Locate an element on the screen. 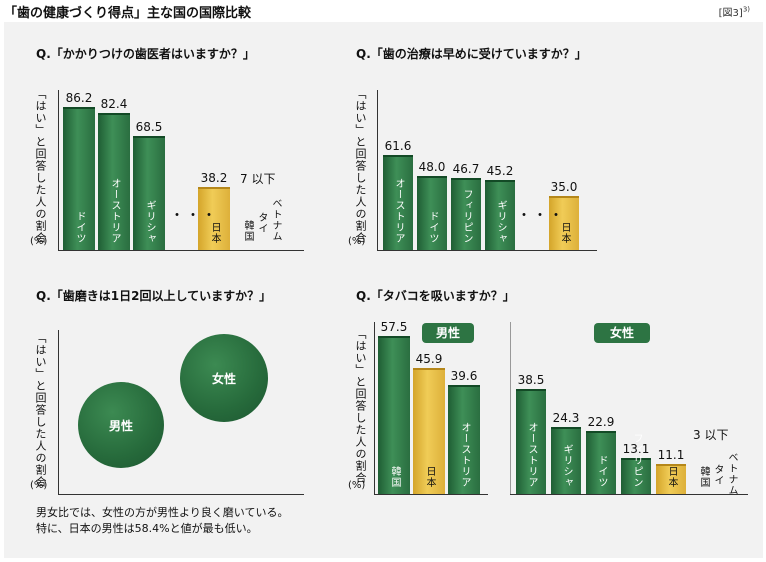 The height and width of the screenshot is (562, 766). chart1-value-label-2: 82.4 is located at coordinates (114, 104).